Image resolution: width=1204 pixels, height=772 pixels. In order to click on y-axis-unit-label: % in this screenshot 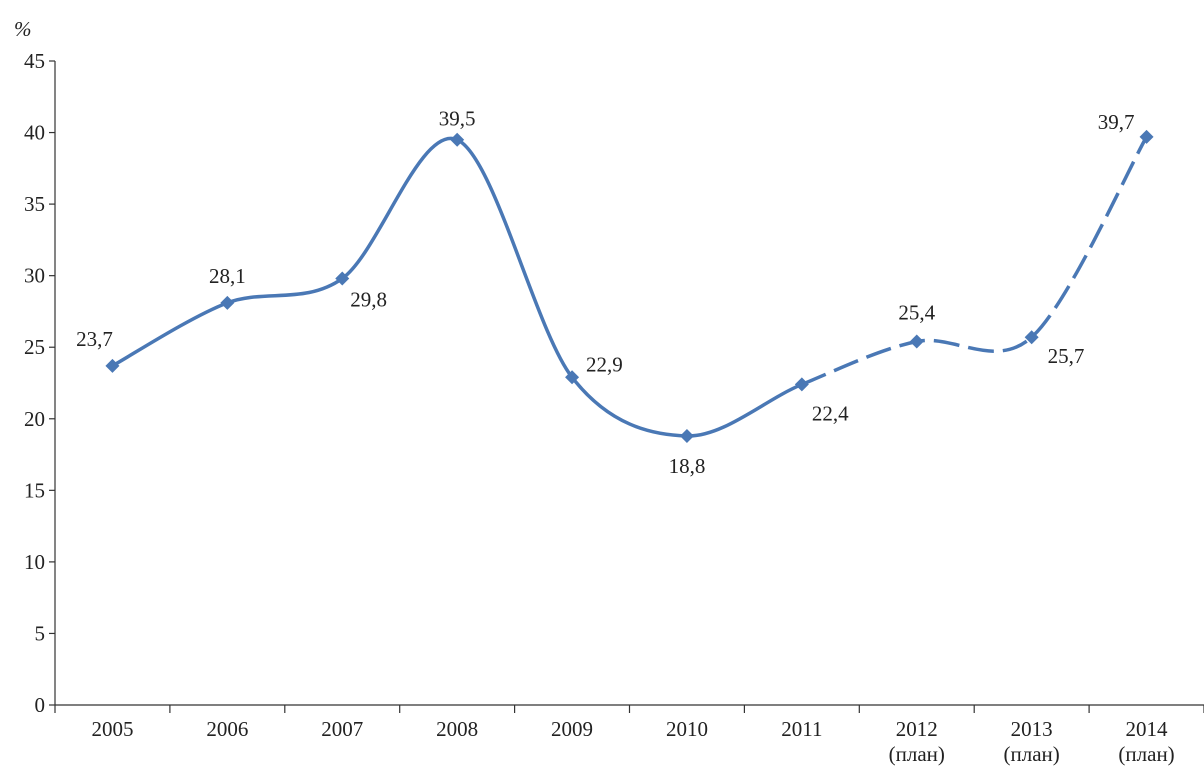, I will do `click(23, 29)`.